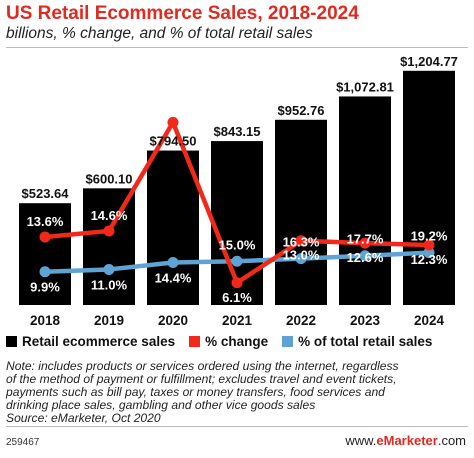  What do you see at coordinates (45, 287) in the screenshot?
I see `share-value-label: 9.9%` at bounding box center [45, 287].